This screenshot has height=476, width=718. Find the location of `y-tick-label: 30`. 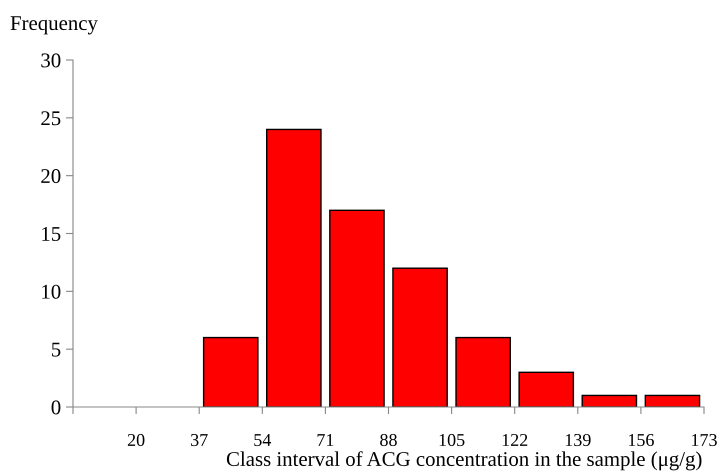

y-tick-label: 30 is located at coordinates (50, 60).